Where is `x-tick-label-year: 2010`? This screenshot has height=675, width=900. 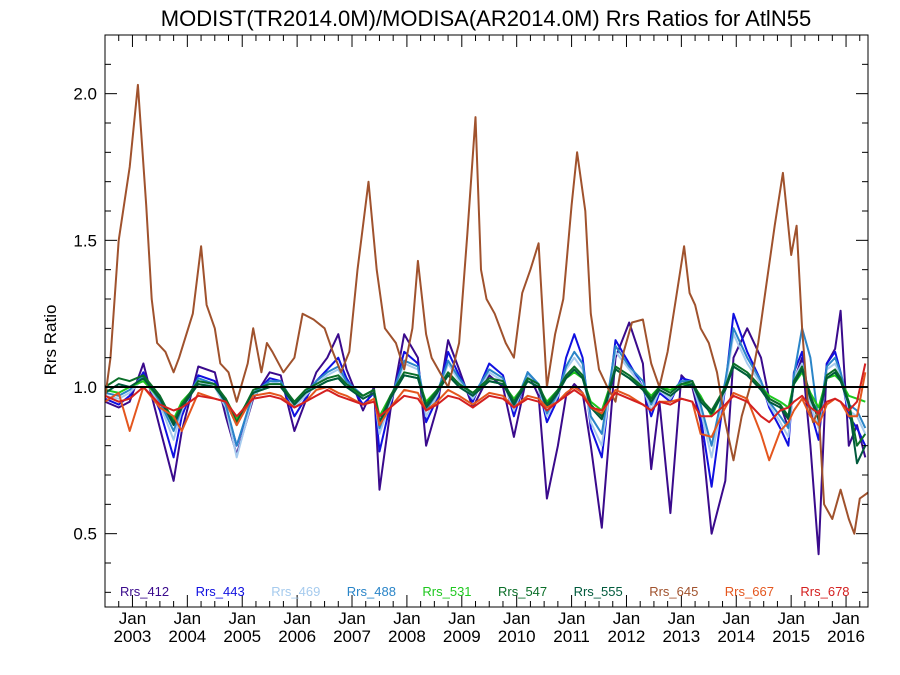
x-tick-label-year: 2010 is located at coordinates (517, 636).